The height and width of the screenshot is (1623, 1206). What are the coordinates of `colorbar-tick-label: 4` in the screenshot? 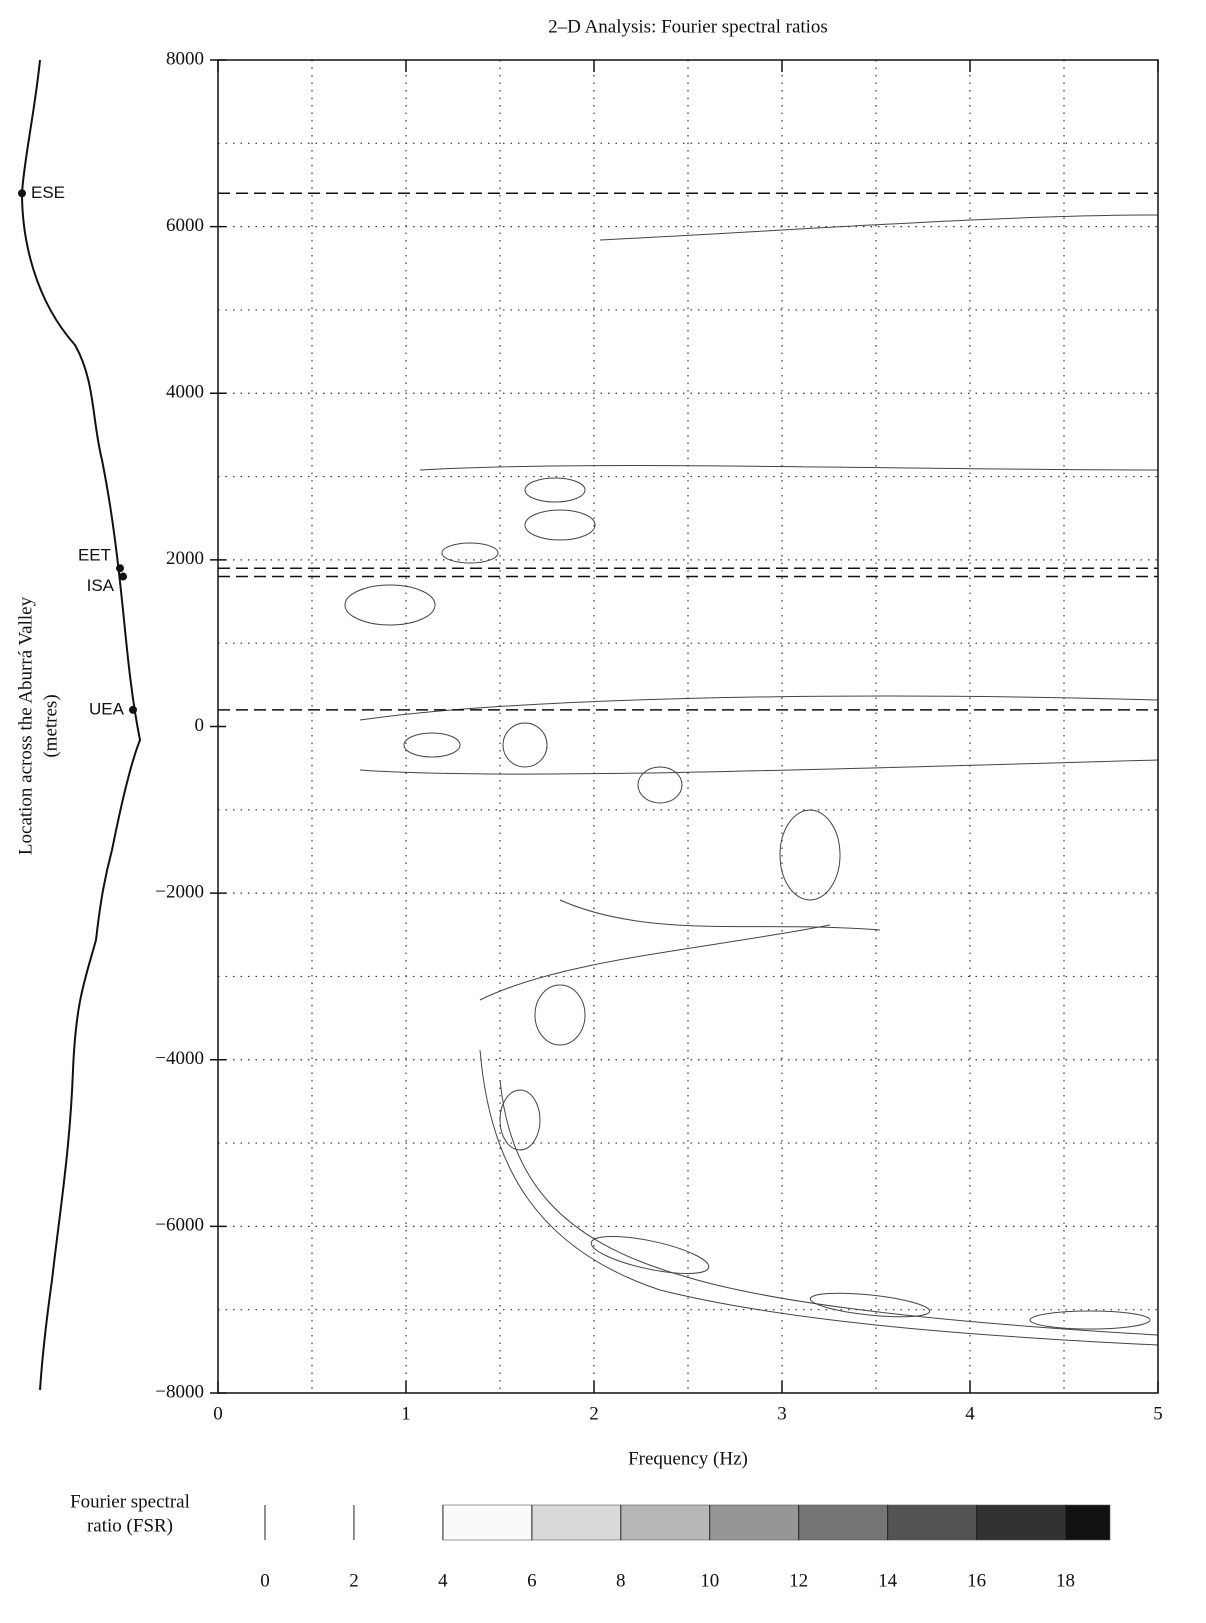 It's located at (443, 1580).